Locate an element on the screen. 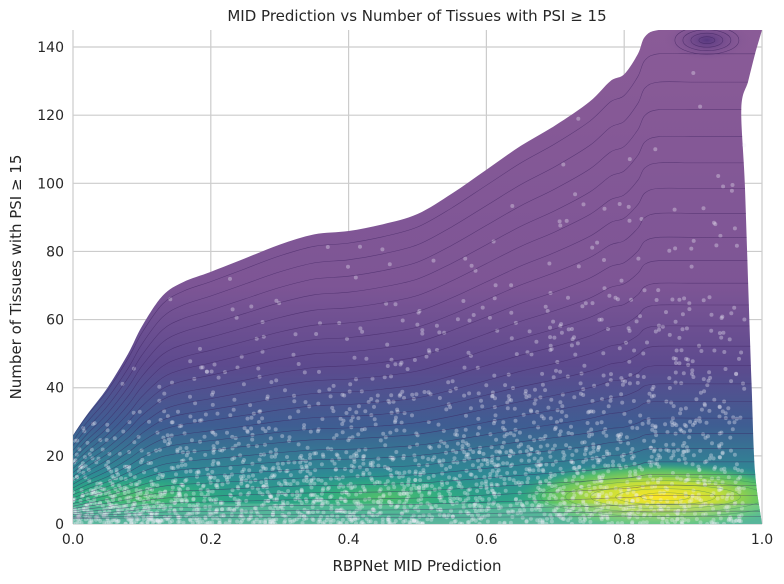  density-contour-line is located at coordinates (417, 505).